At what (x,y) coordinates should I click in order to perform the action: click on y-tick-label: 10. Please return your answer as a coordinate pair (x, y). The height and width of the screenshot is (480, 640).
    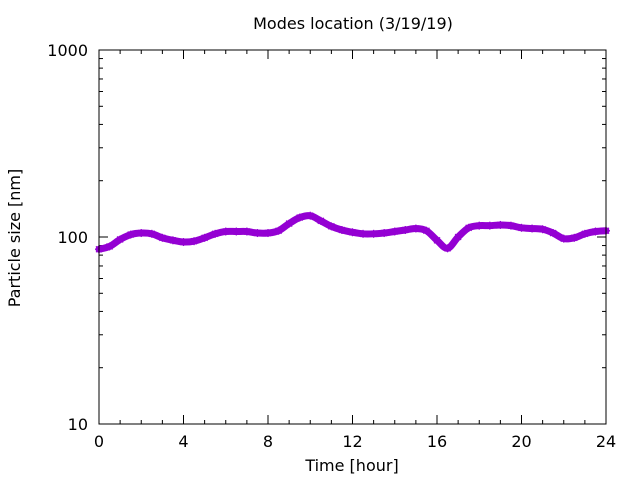
    Looking at the image, I should click on (78, 424).